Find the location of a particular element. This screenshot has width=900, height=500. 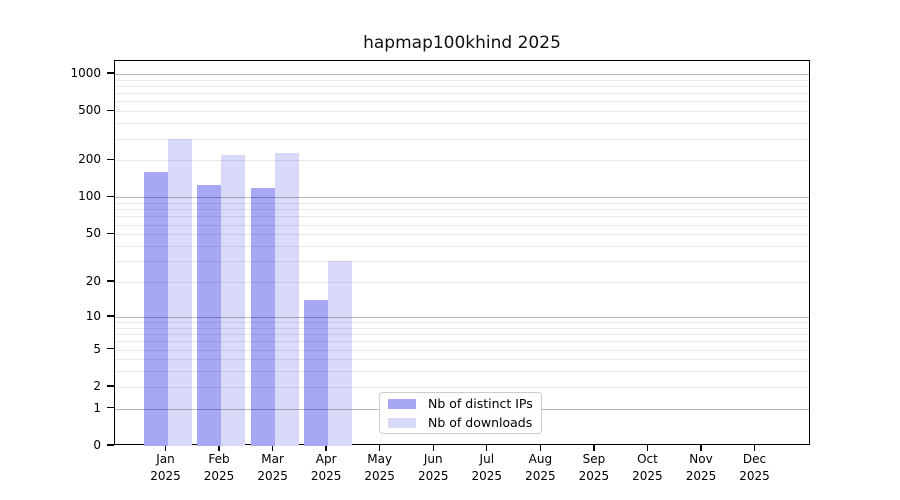

x-axis-tick-aug is located at coordinates (540, 448).